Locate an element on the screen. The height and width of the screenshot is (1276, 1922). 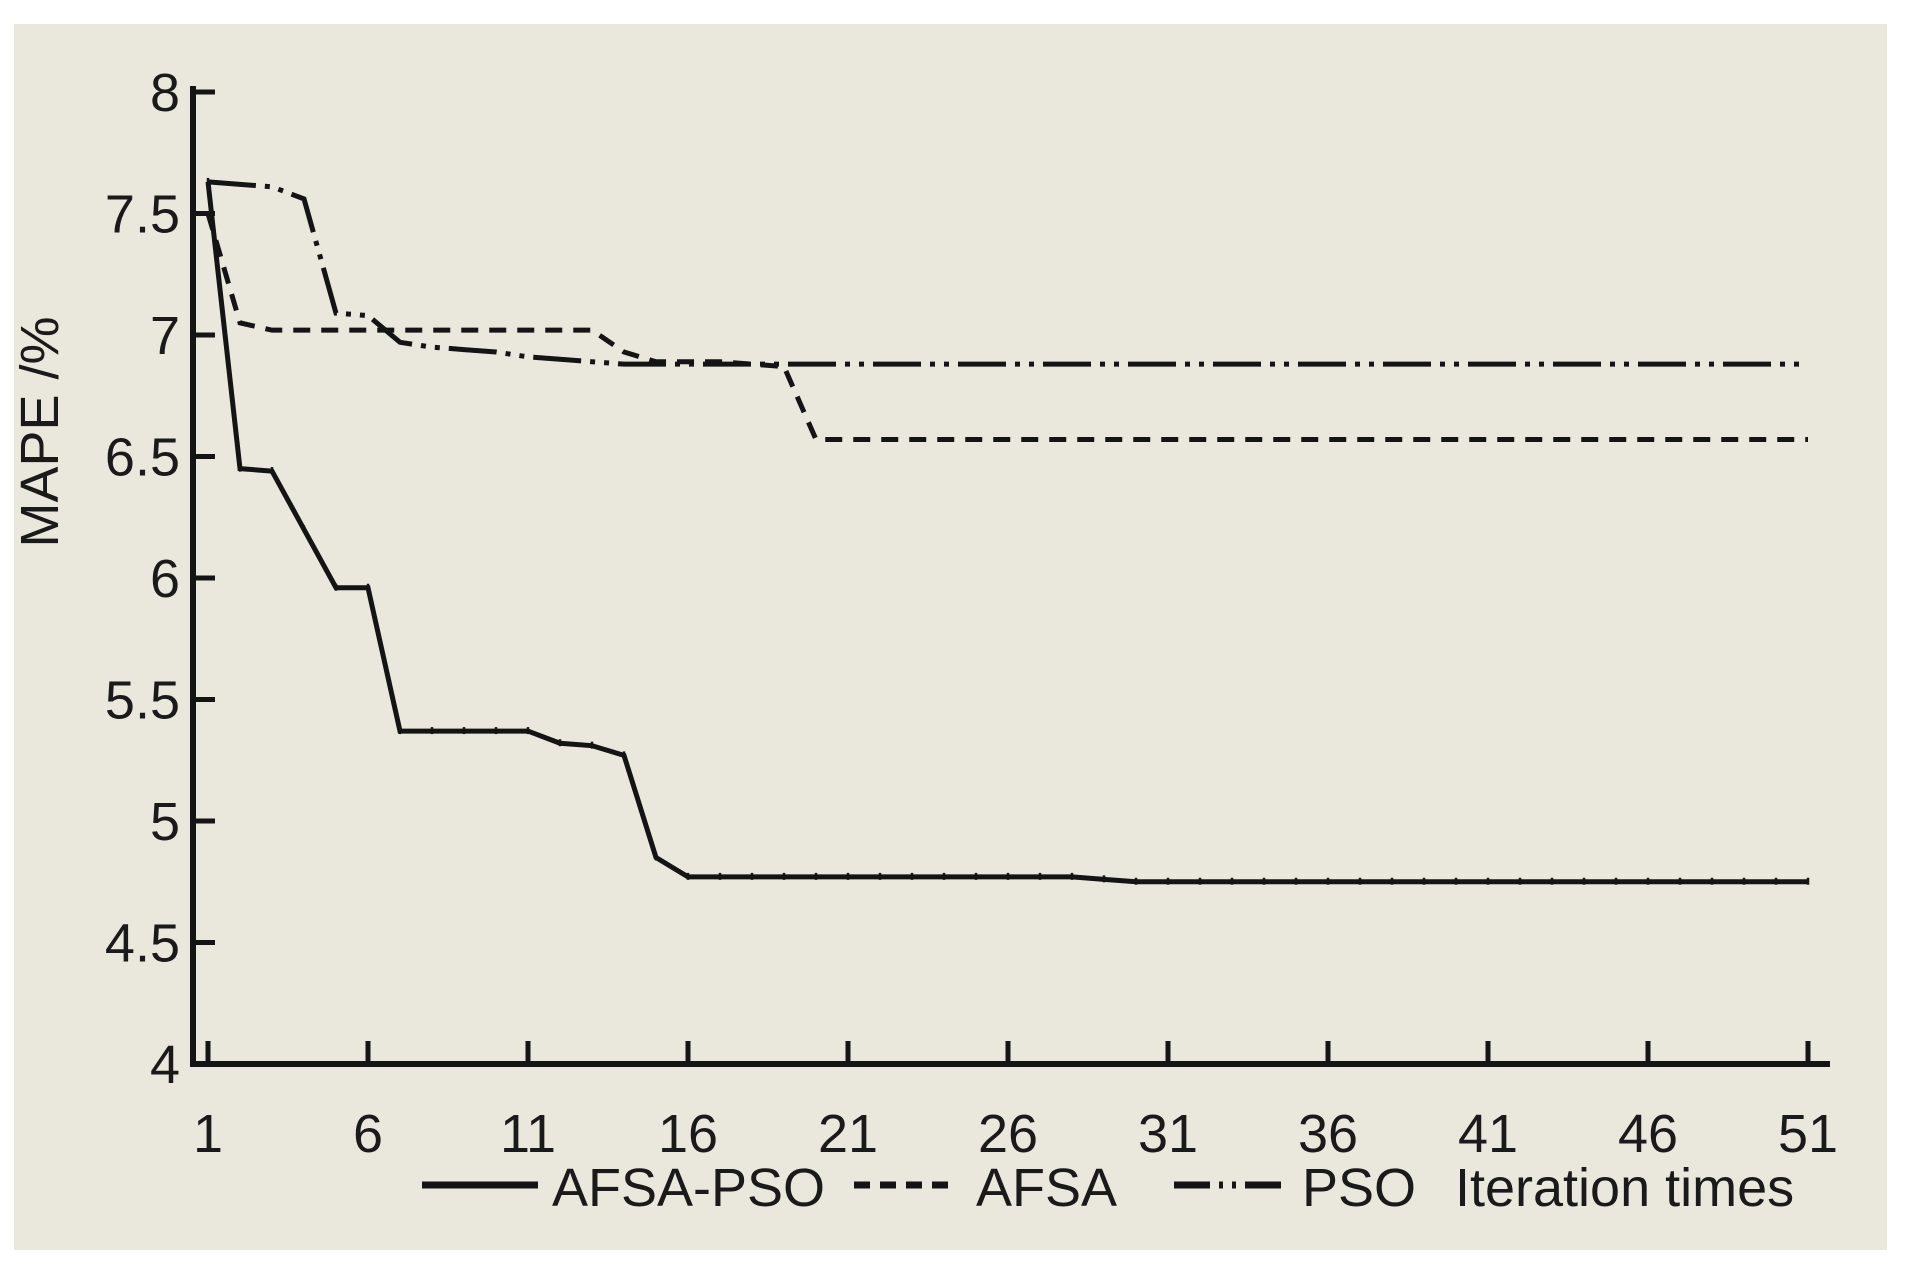
series-pso is located at coordinates (1007, 273).